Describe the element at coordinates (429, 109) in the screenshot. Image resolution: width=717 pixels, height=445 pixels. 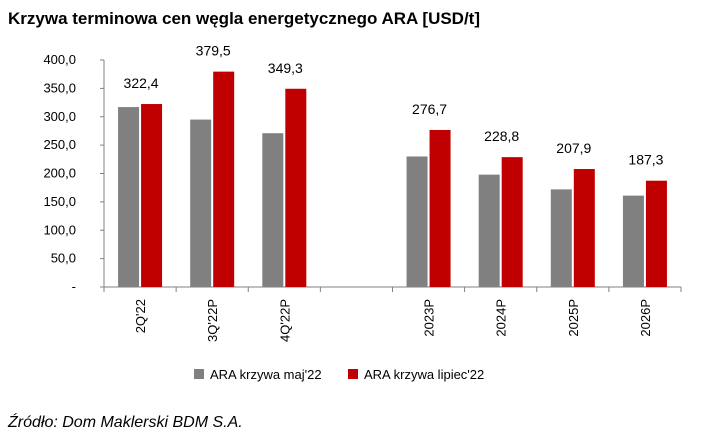
I see `data-label: 276,7` at that location.